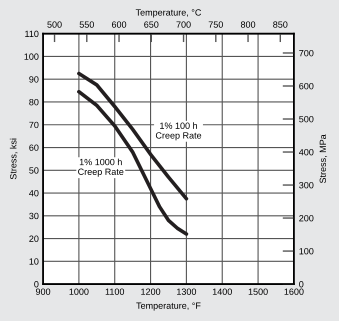  Describe the element at coordinates (34, 170) in the screenshot. I see `y-tick-label: 50` at that location.